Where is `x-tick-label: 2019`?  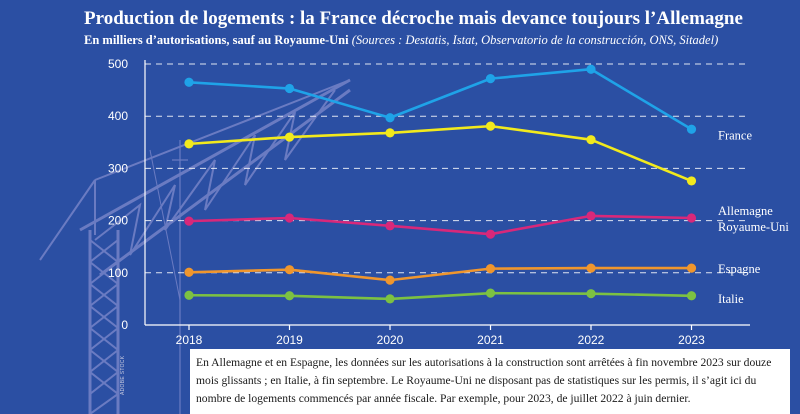 x-tick-label: 2019 is located at coordinates (289, 340).